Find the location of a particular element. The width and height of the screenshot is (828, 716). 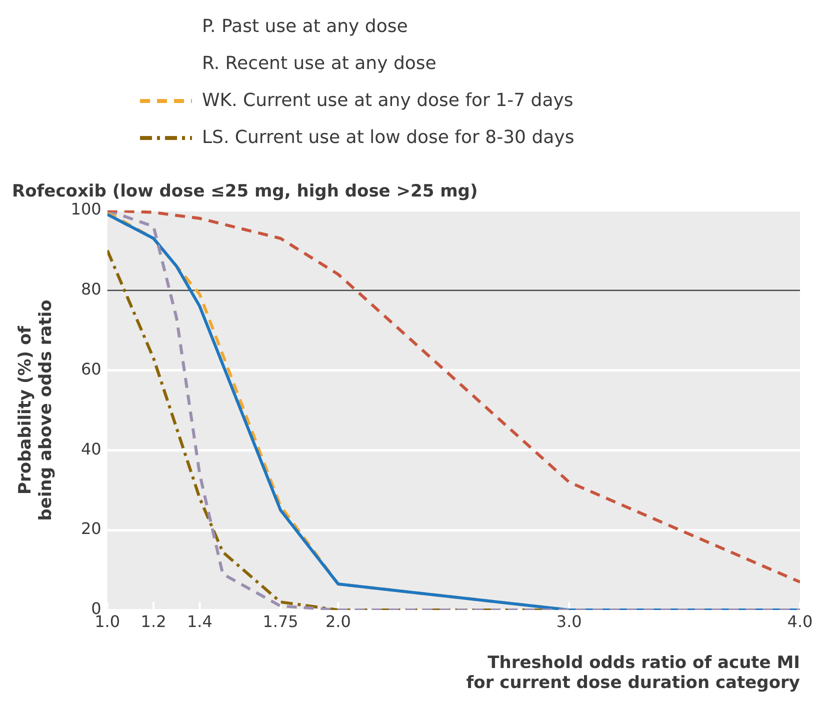

y-tick-label: 60 is located at coordinates (91, 368).